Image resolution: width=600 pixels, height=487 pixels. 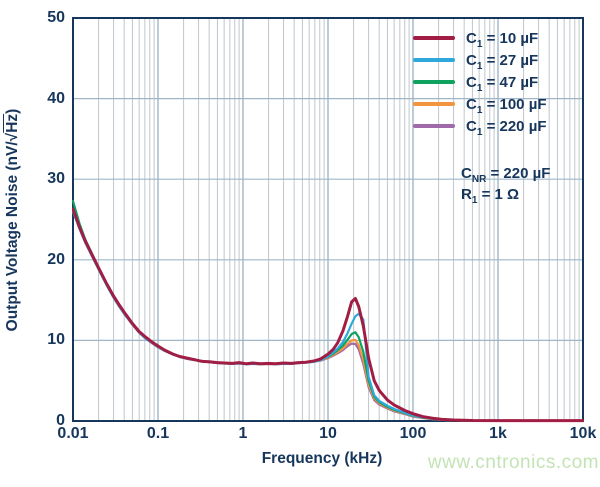 I want to click on x-tick-label: 1, so click(x=243, y=433).